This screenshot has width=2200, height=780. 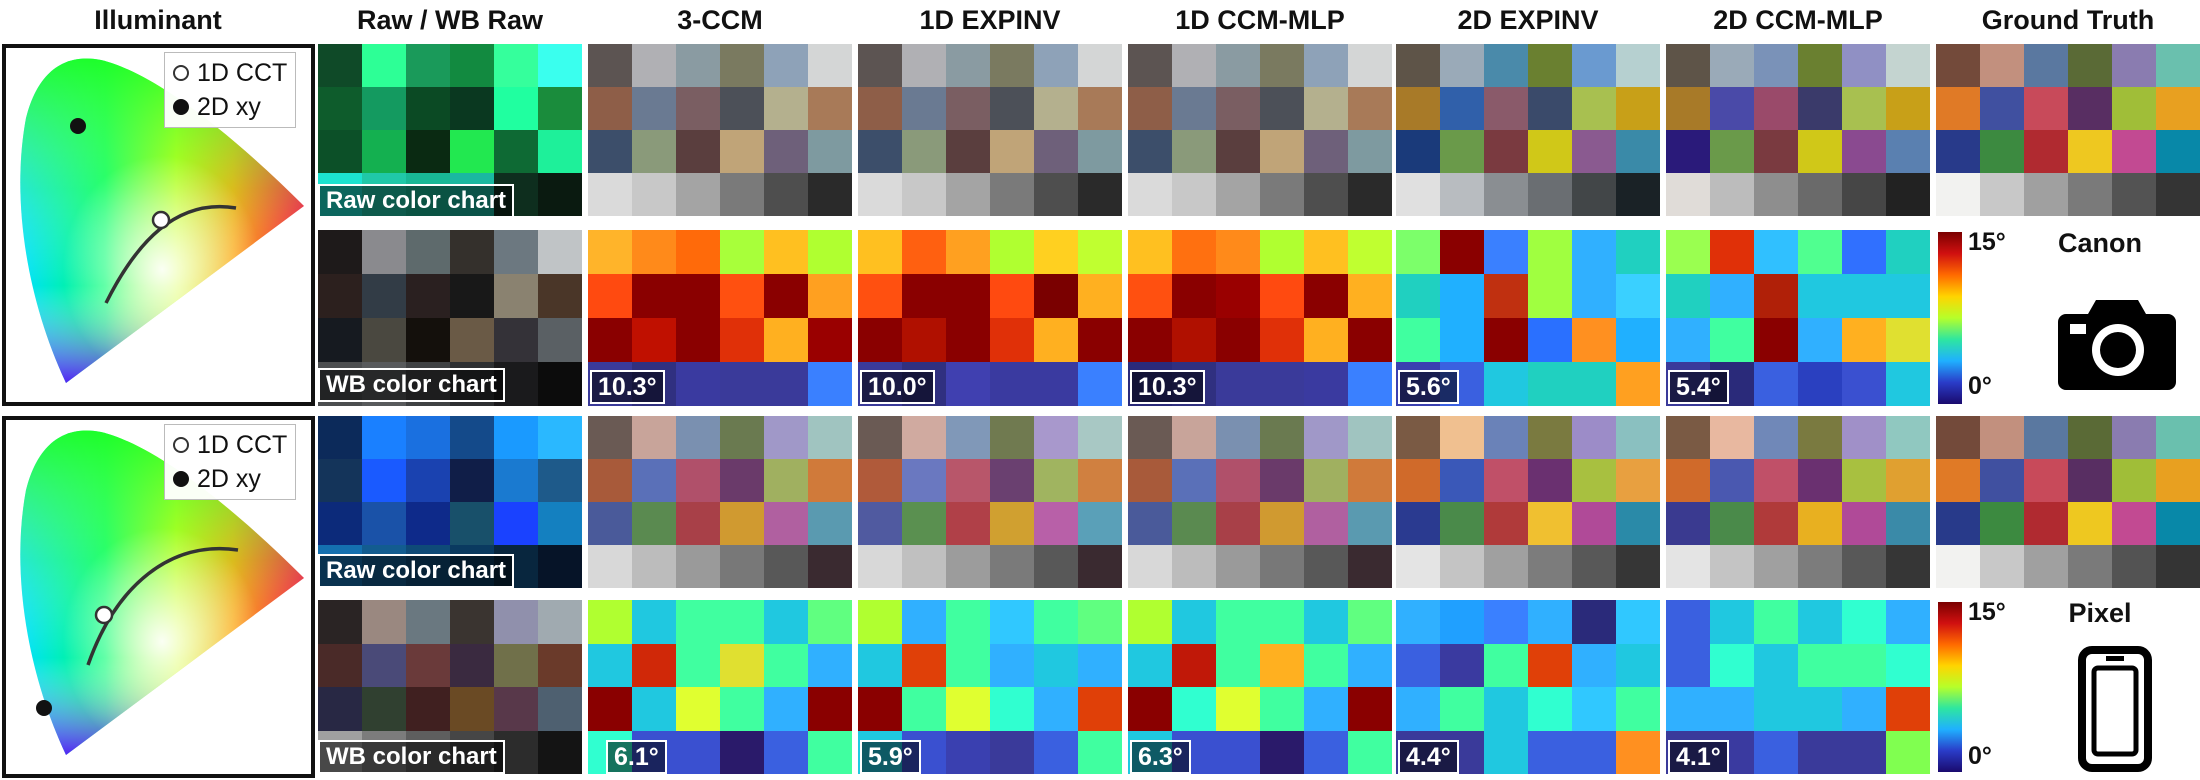 I want to click on planckian-locus, so click(x=170, y=254).